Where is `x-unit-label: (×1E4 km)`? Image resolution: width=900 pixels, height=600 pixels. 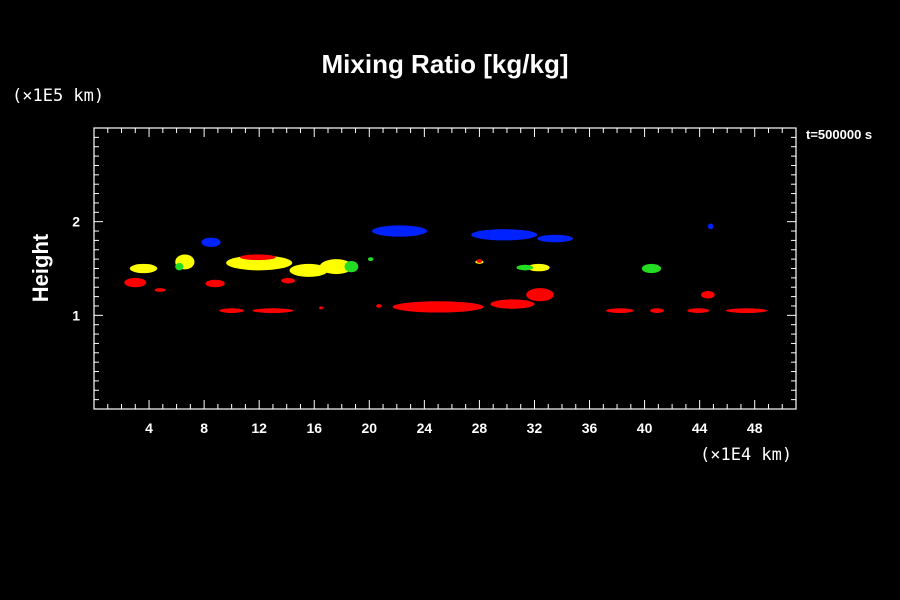
x-unit-label: (×1E4 km) is located at coordinates (746, 455).